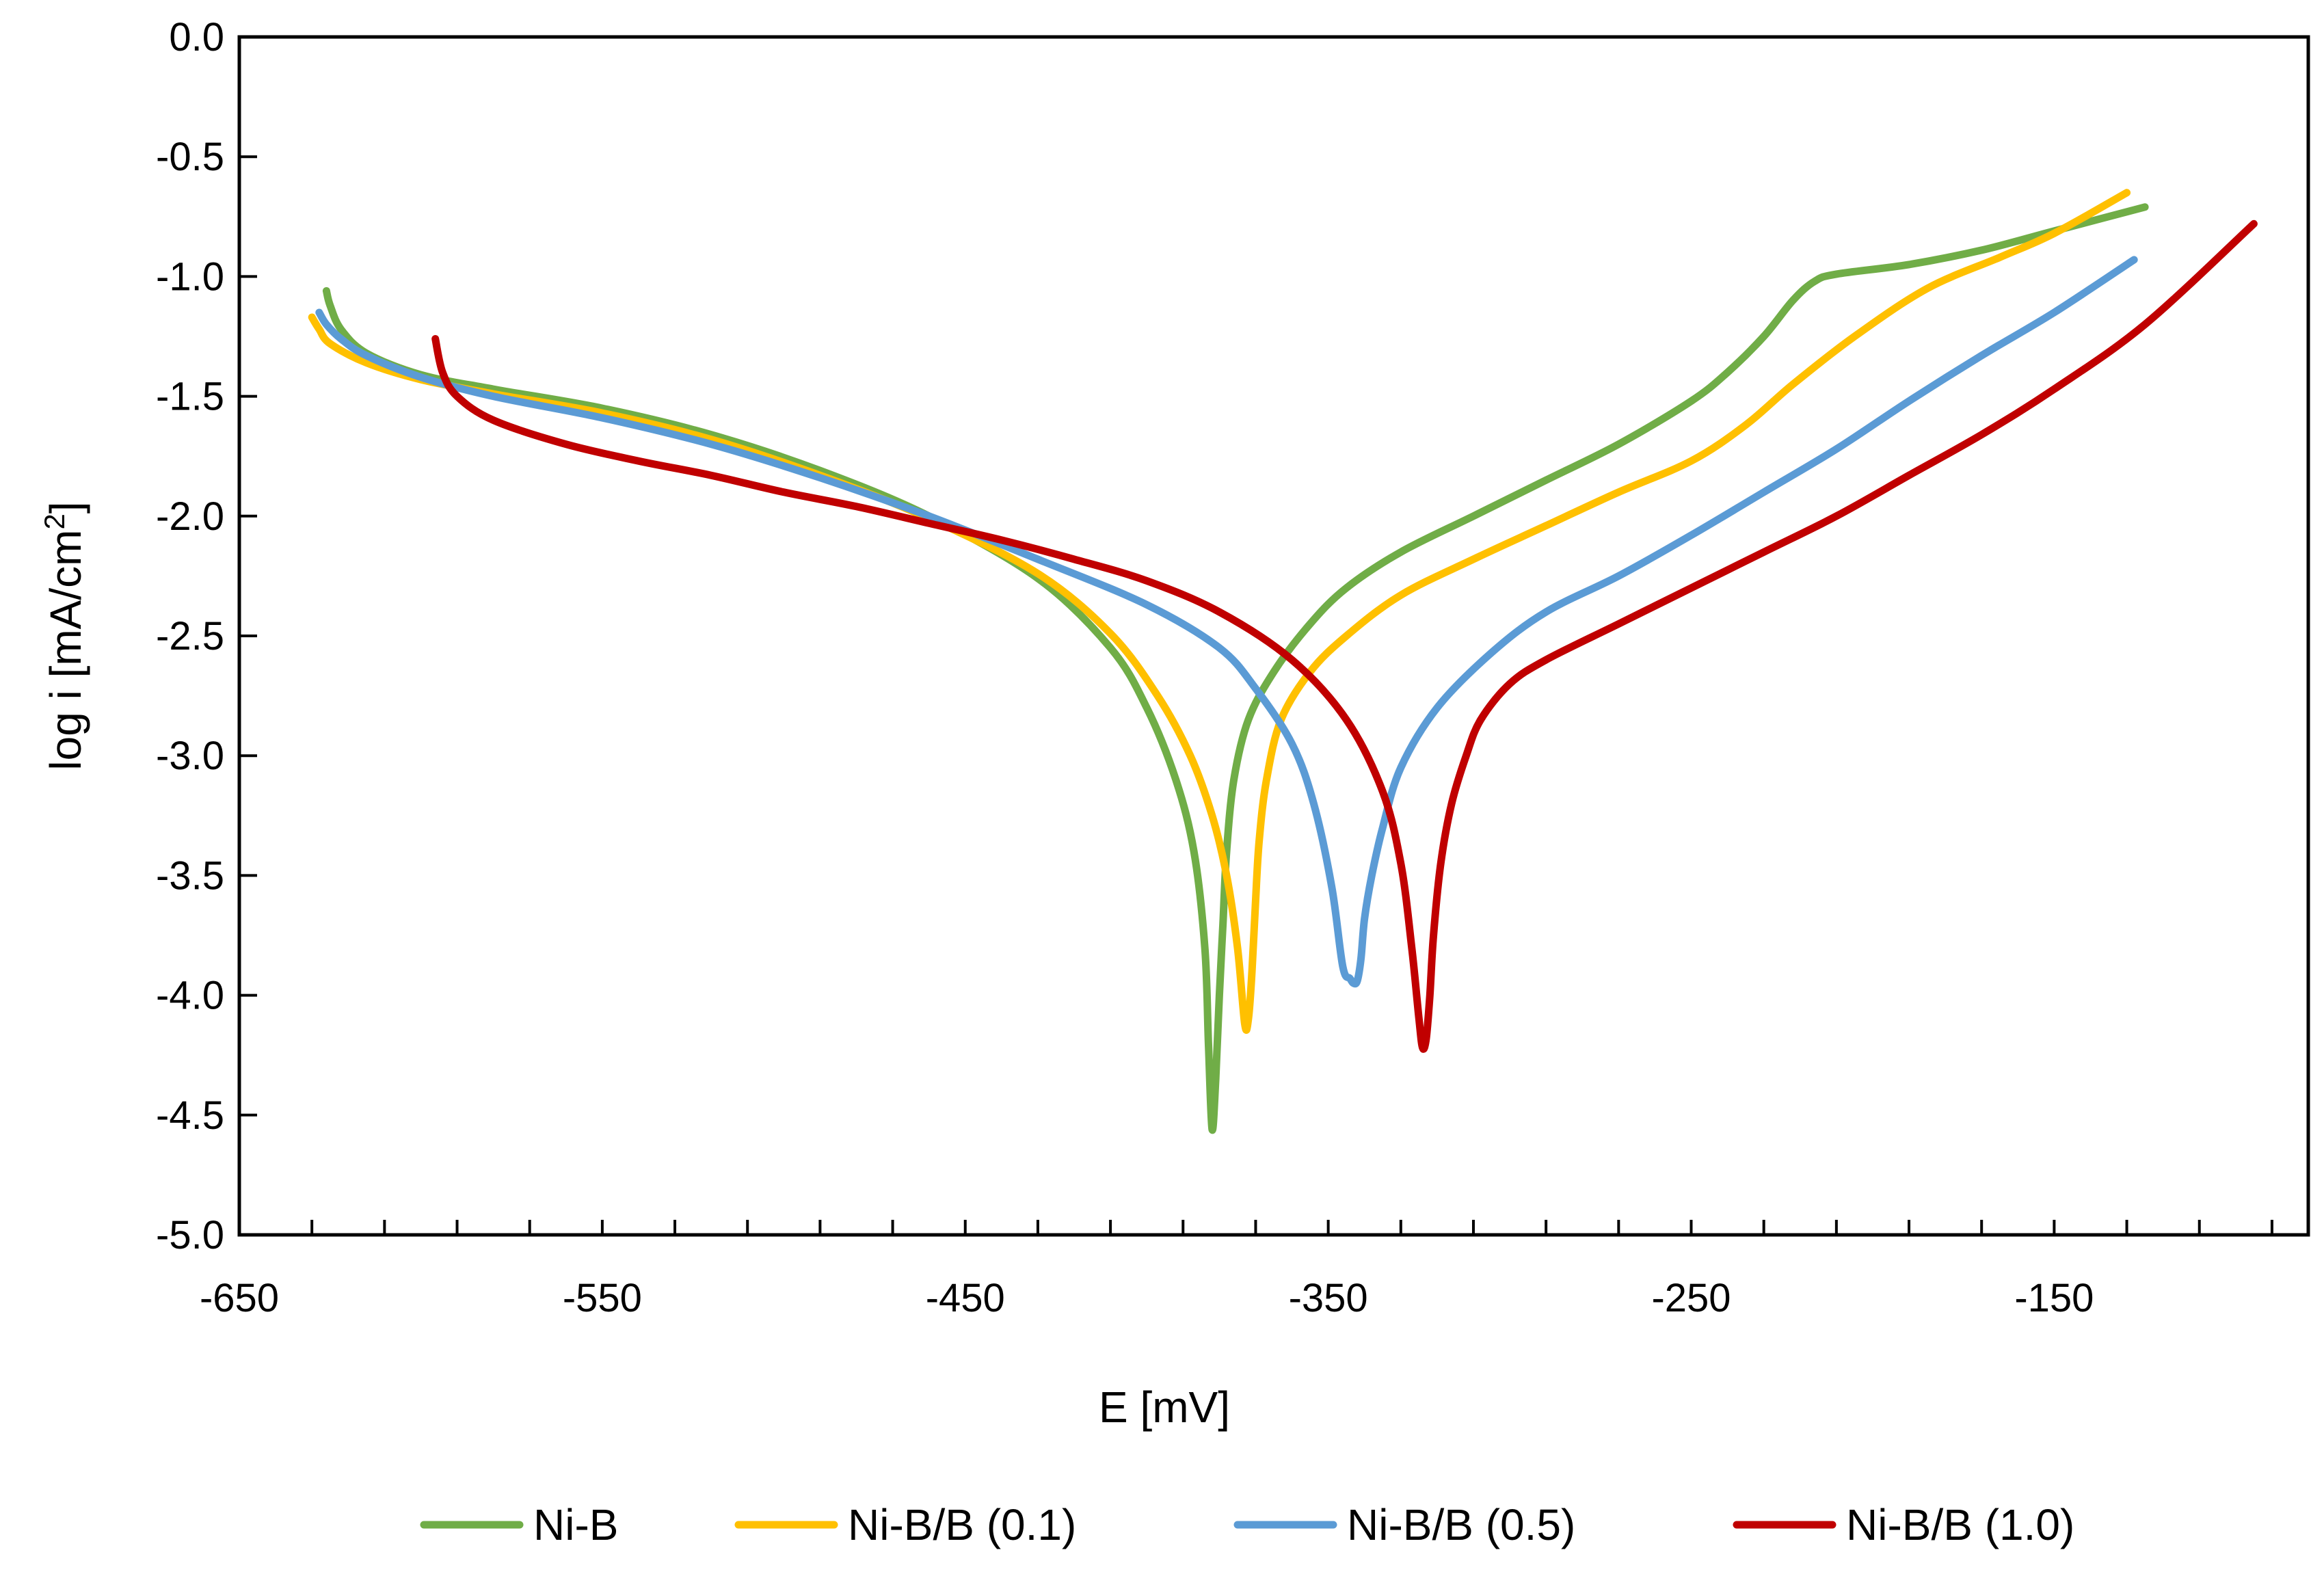  What do you see at coordinates (962, 1525) in the screenshot?
I see `legend-label: Ni-B/B (0.1)` at bounding box center [962, 1525].